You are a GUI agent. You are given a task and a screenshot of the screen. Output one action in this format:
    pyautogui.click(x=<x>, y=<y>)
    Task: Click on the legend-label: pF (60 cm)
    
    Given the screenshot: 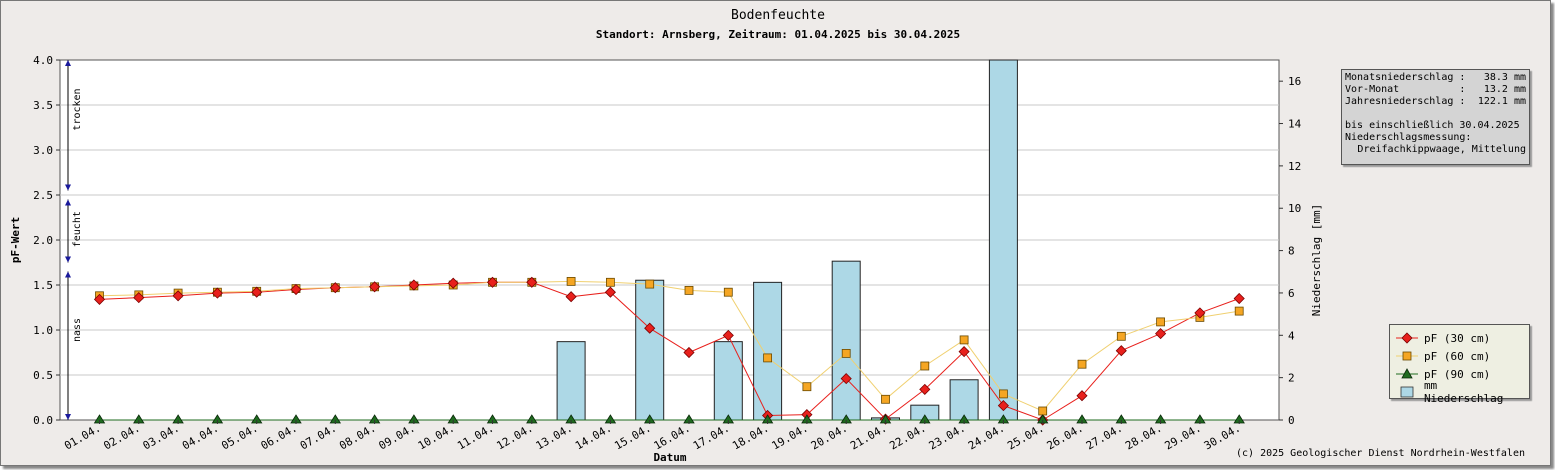 What is the action you would take?
    pyautogui.click(x=1457, y=356)
    